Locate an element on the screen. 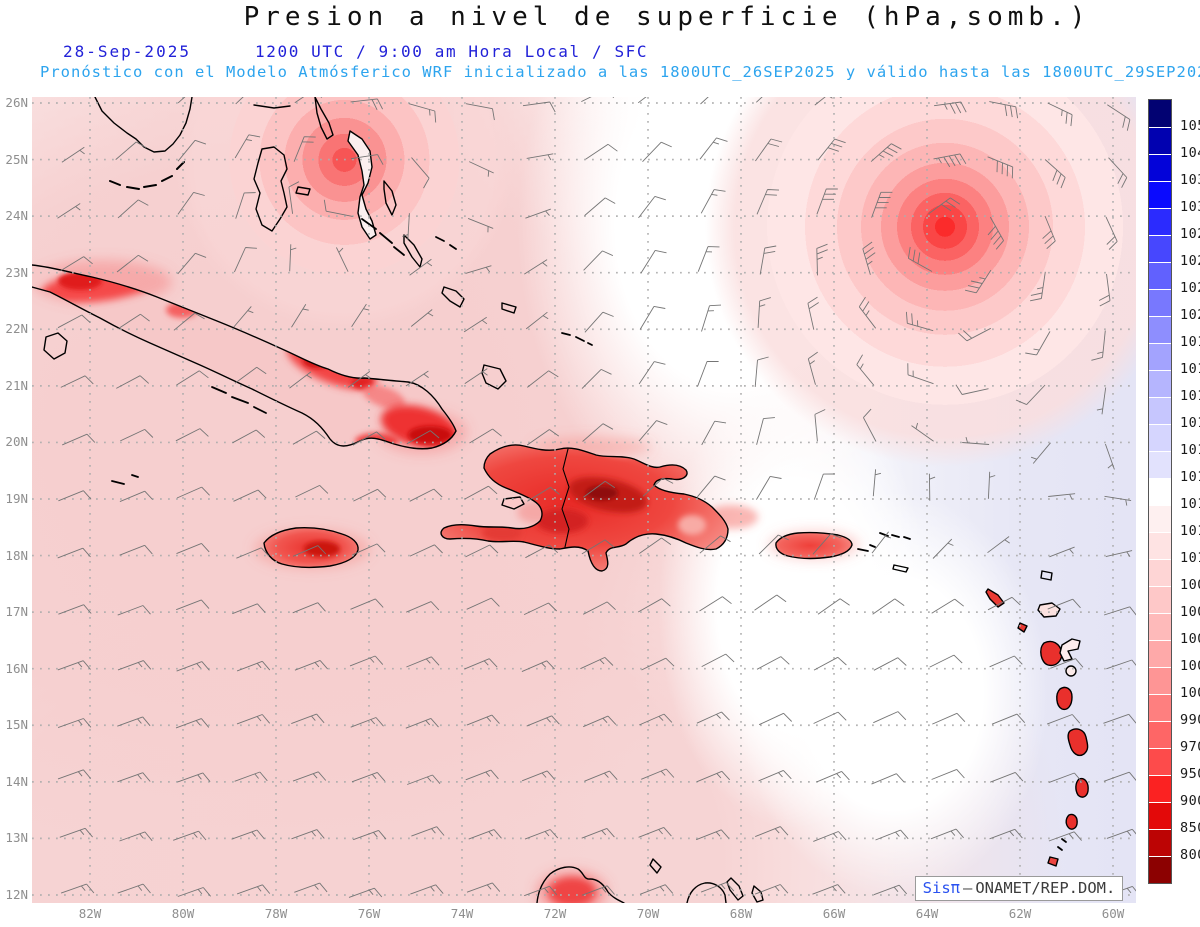 The image size is (1200, 927). colorbar-label: 1018 is located at coordinates (1190, 369).